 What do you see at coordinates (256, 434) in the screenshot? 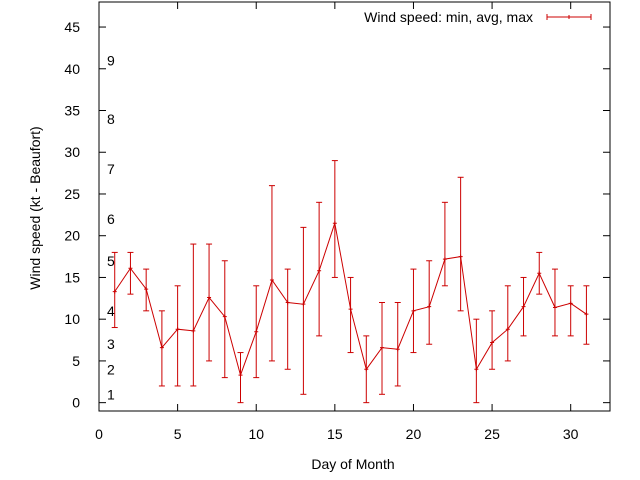
I see `x-tick-label: 10` at bounding box center [256, 434].